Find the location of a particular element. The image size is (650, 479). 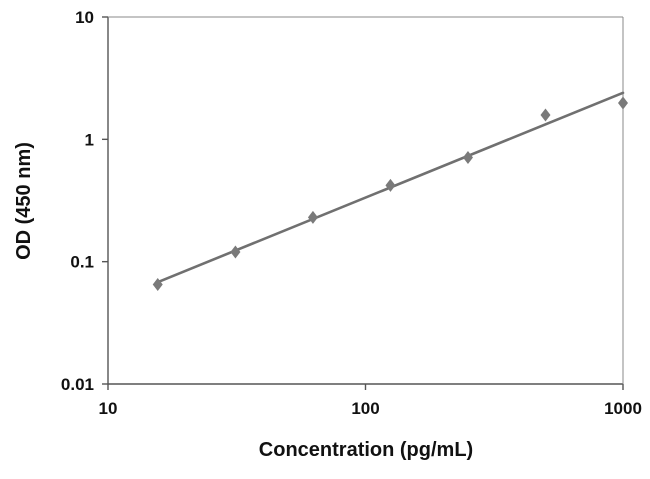

x-tick-label: 10 is located at coordinates (108, 408).